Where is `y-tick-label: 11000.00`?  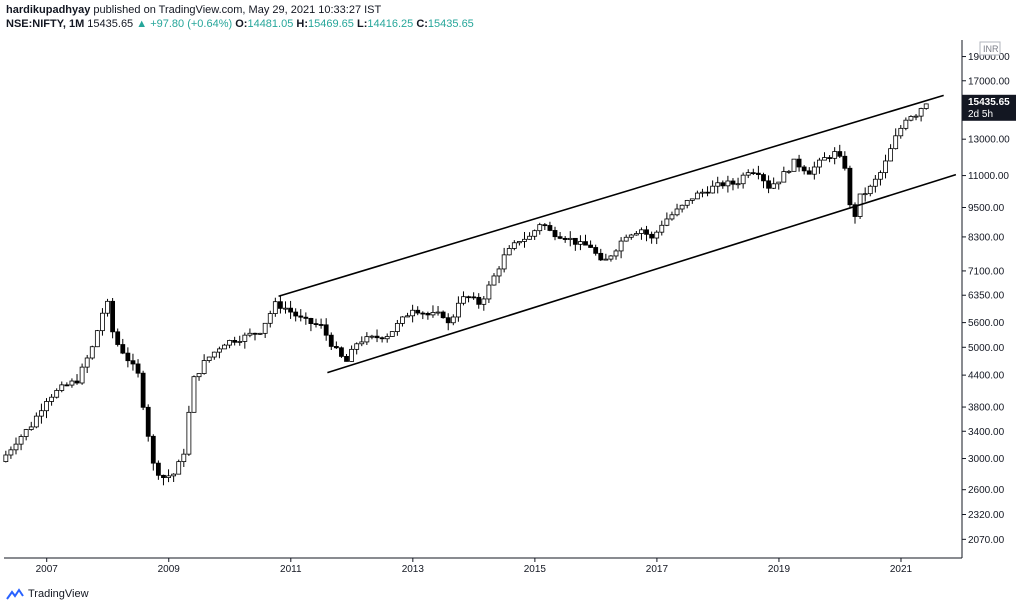
y-tick-label: 11000.00 is located at coordinates (988, 176).